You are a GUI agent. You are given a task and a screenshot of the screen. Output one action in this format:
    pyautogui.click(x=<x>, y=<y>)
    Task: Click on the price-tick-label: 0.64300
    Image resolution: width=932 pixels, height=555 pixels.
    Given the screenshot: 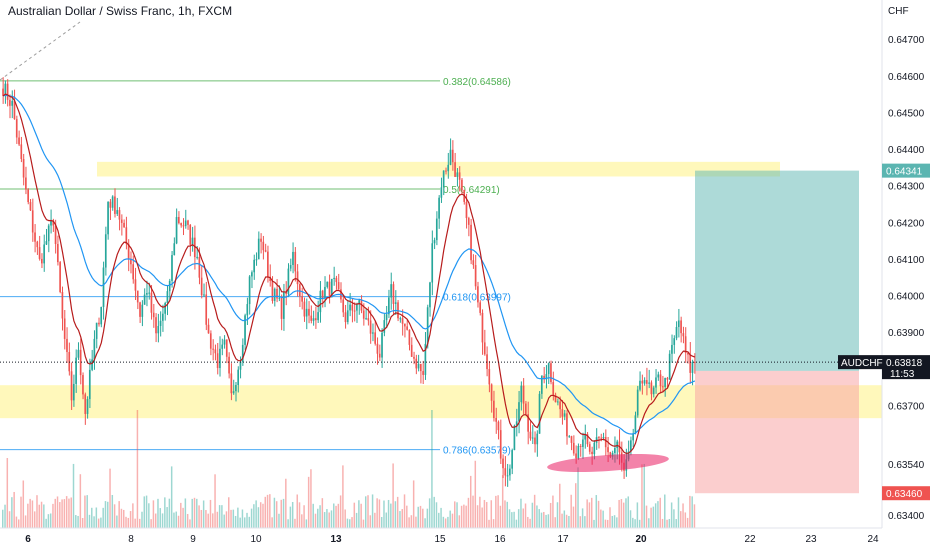 What is the action you would take?
    pyautogui.click(x=906, y=187)
    